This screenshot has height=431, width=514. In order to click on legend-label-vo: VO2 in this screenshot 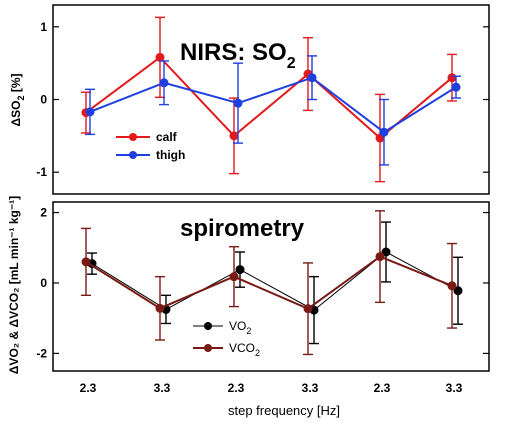, I will do `click(240, 327)`.